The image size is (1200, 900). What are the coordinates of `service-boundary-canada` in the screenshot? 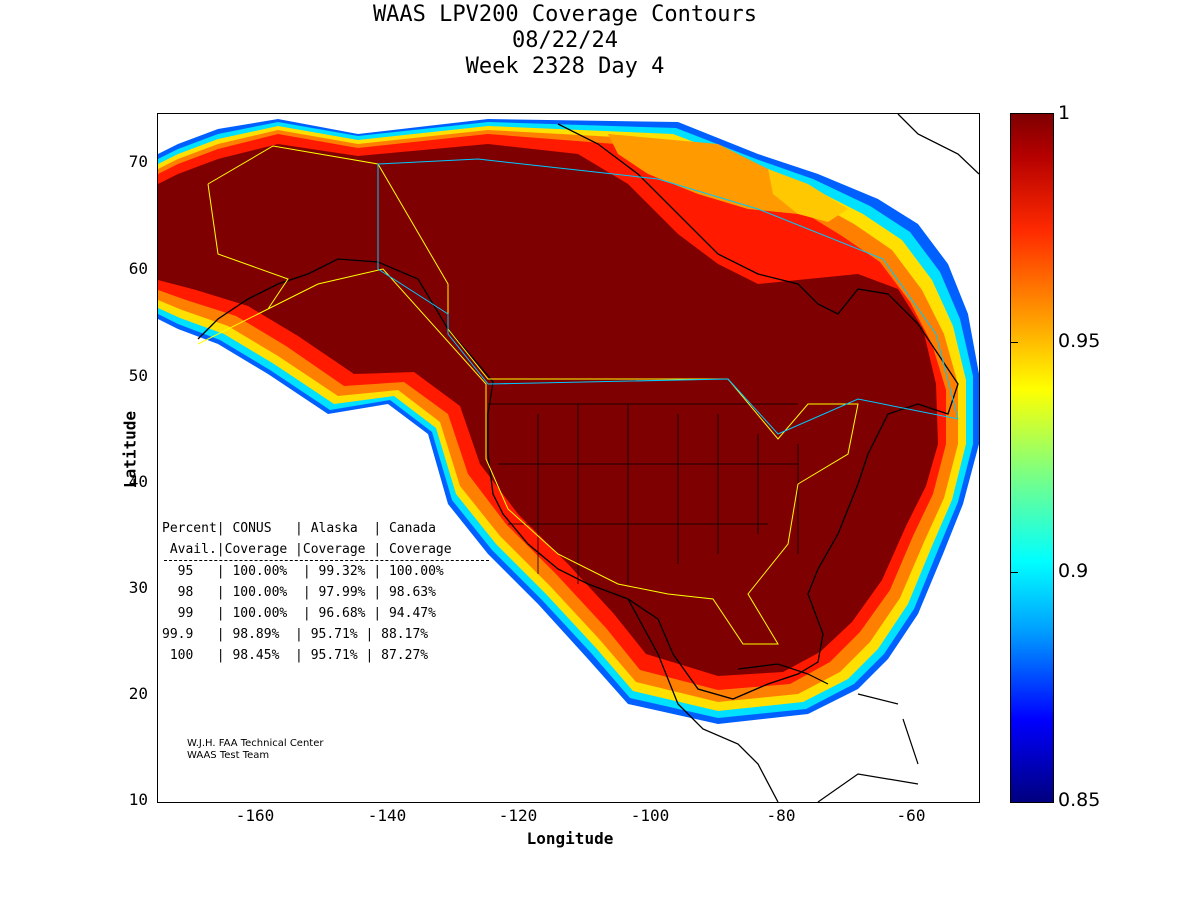 It's located at (668, 296).